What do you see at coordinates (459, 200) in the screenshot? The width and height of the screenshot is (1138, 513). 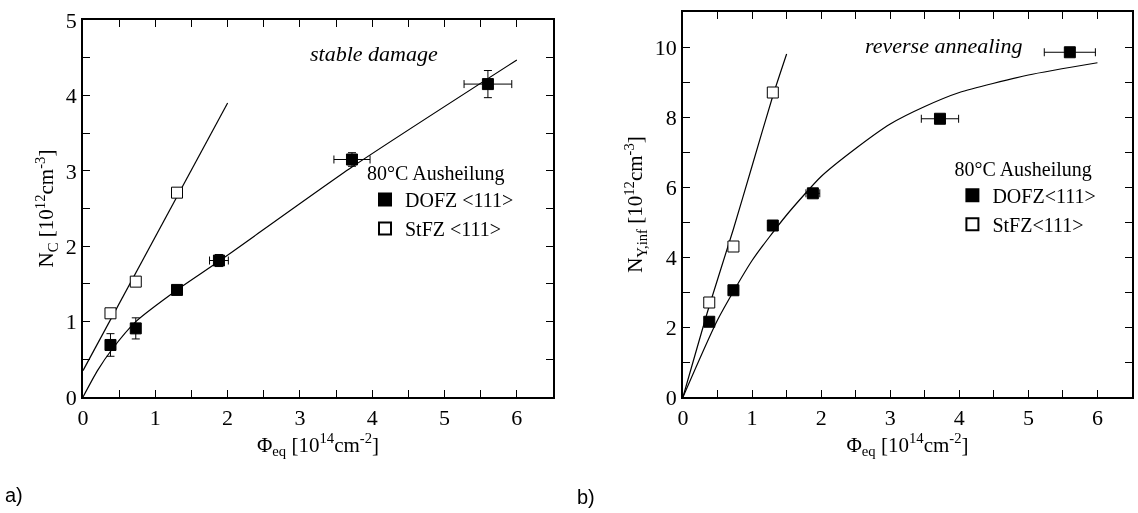 I see `legend-label: DOFZ <111>` at bounding box center [459, 200].